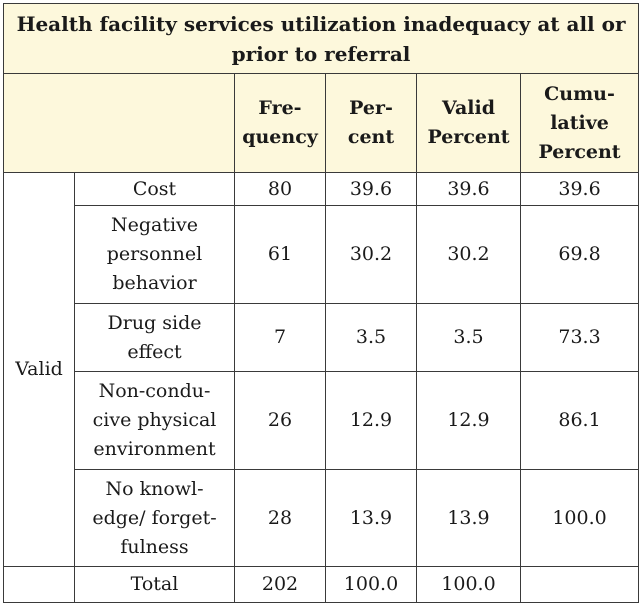  Describe the element at coordinates (39, 584) in the screenshot. I see `total-blank` at that location.